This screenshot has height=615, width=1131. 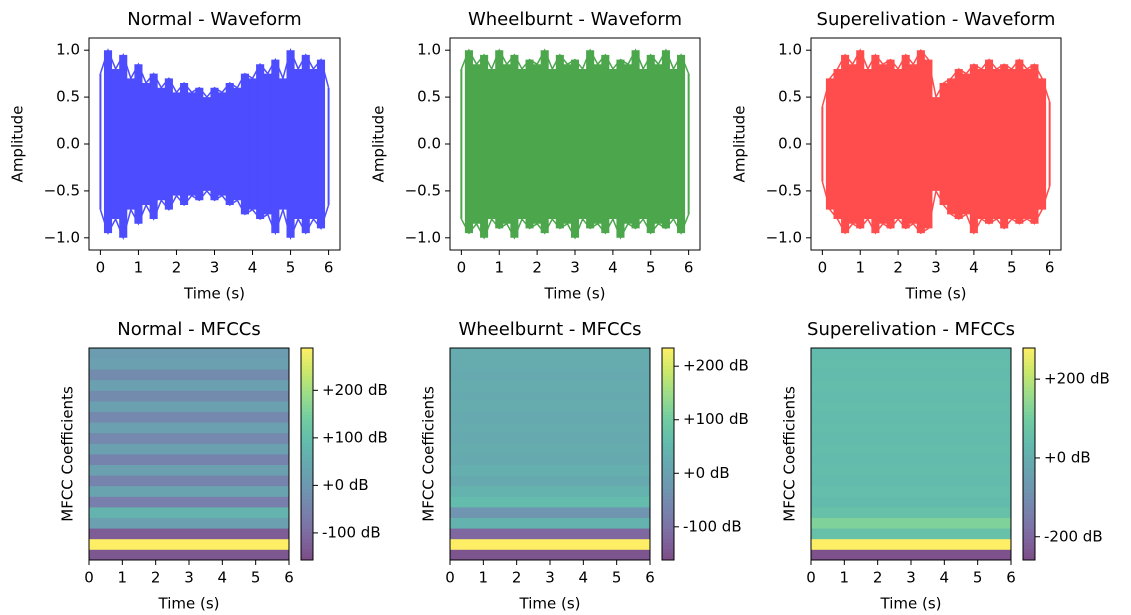 What do you see at coordinates (429, 50) in the screenshot?
I see `y-tick-label: 1.0` at bounding box center [429, 50].